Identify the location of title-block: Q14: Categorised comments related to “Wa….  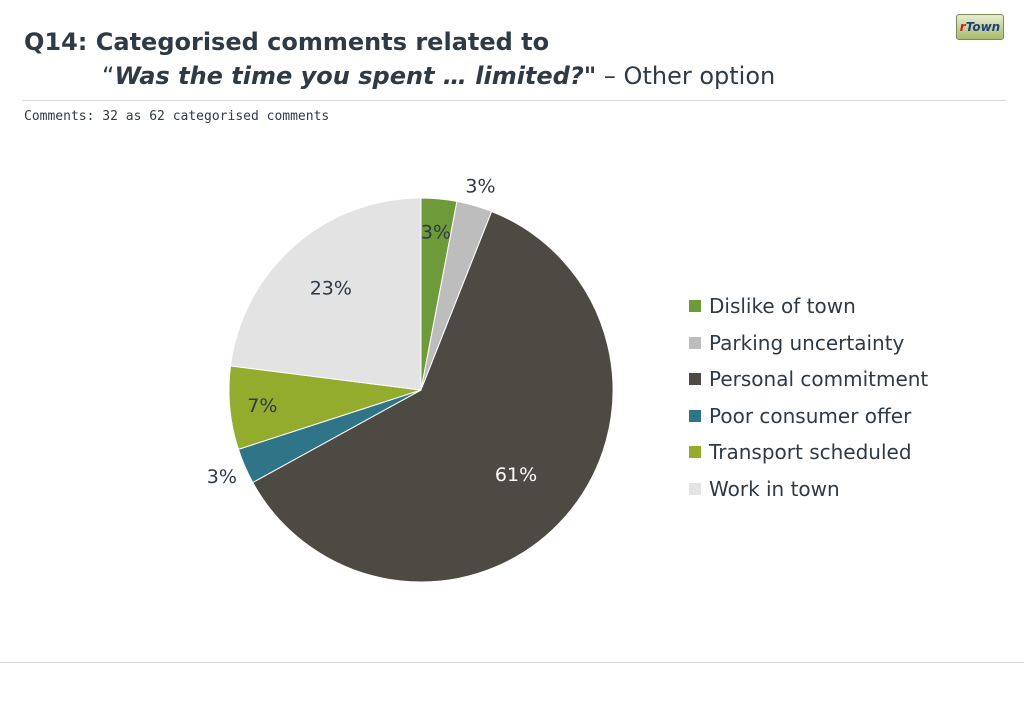
(399, 59).